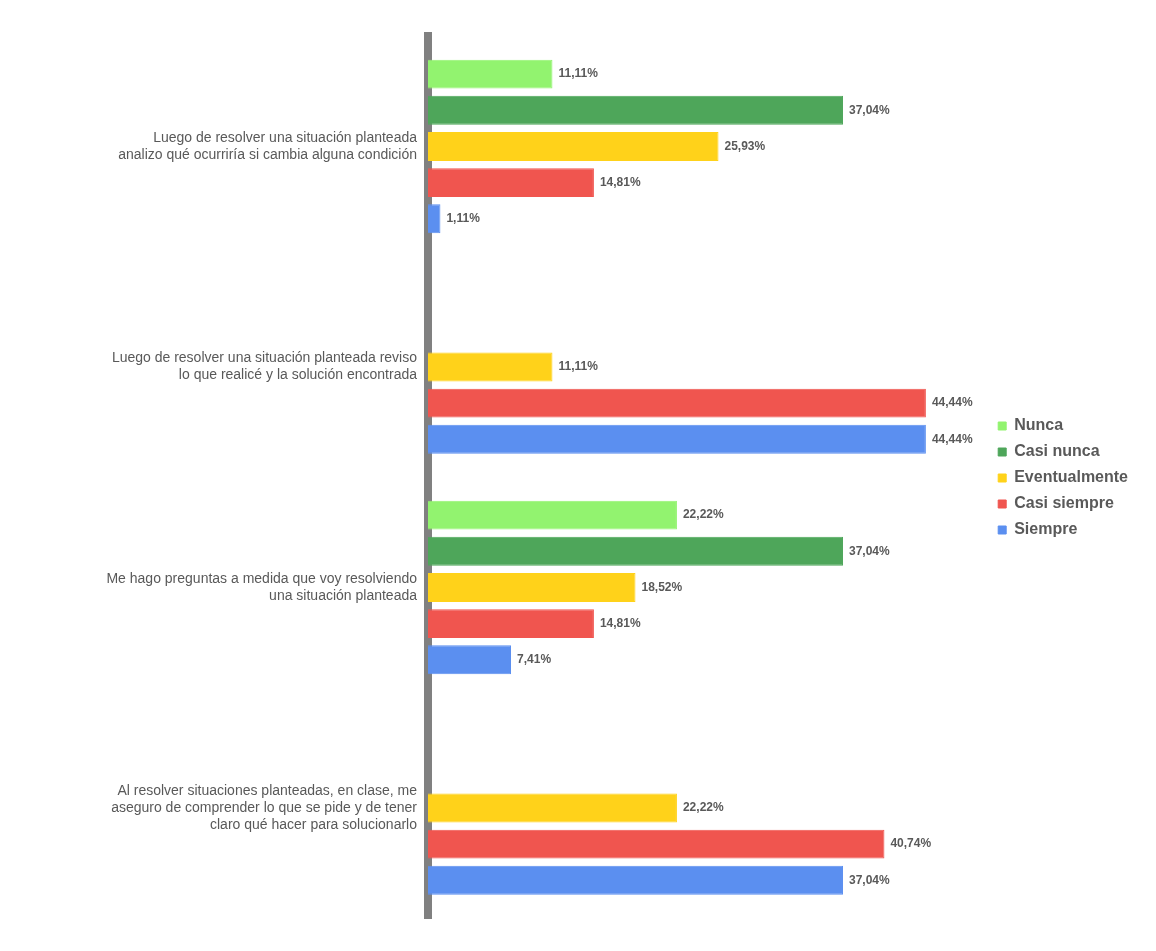 The image size is (1156, 951). I want to click on legend-label: Casi nunca, so click(1057, 451).